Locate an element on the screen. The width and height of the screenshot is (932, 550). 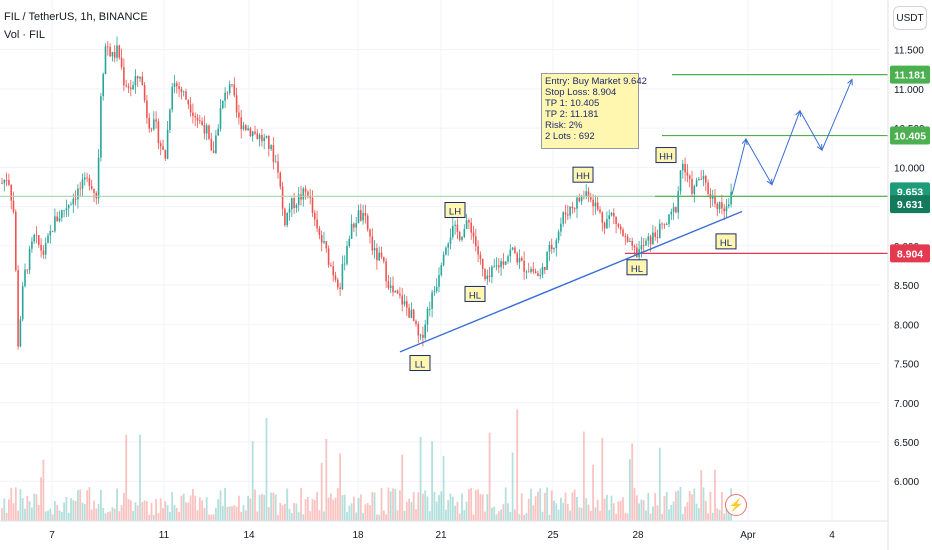
price-tick-label: 7.000 is located at coordinates (906, 404).